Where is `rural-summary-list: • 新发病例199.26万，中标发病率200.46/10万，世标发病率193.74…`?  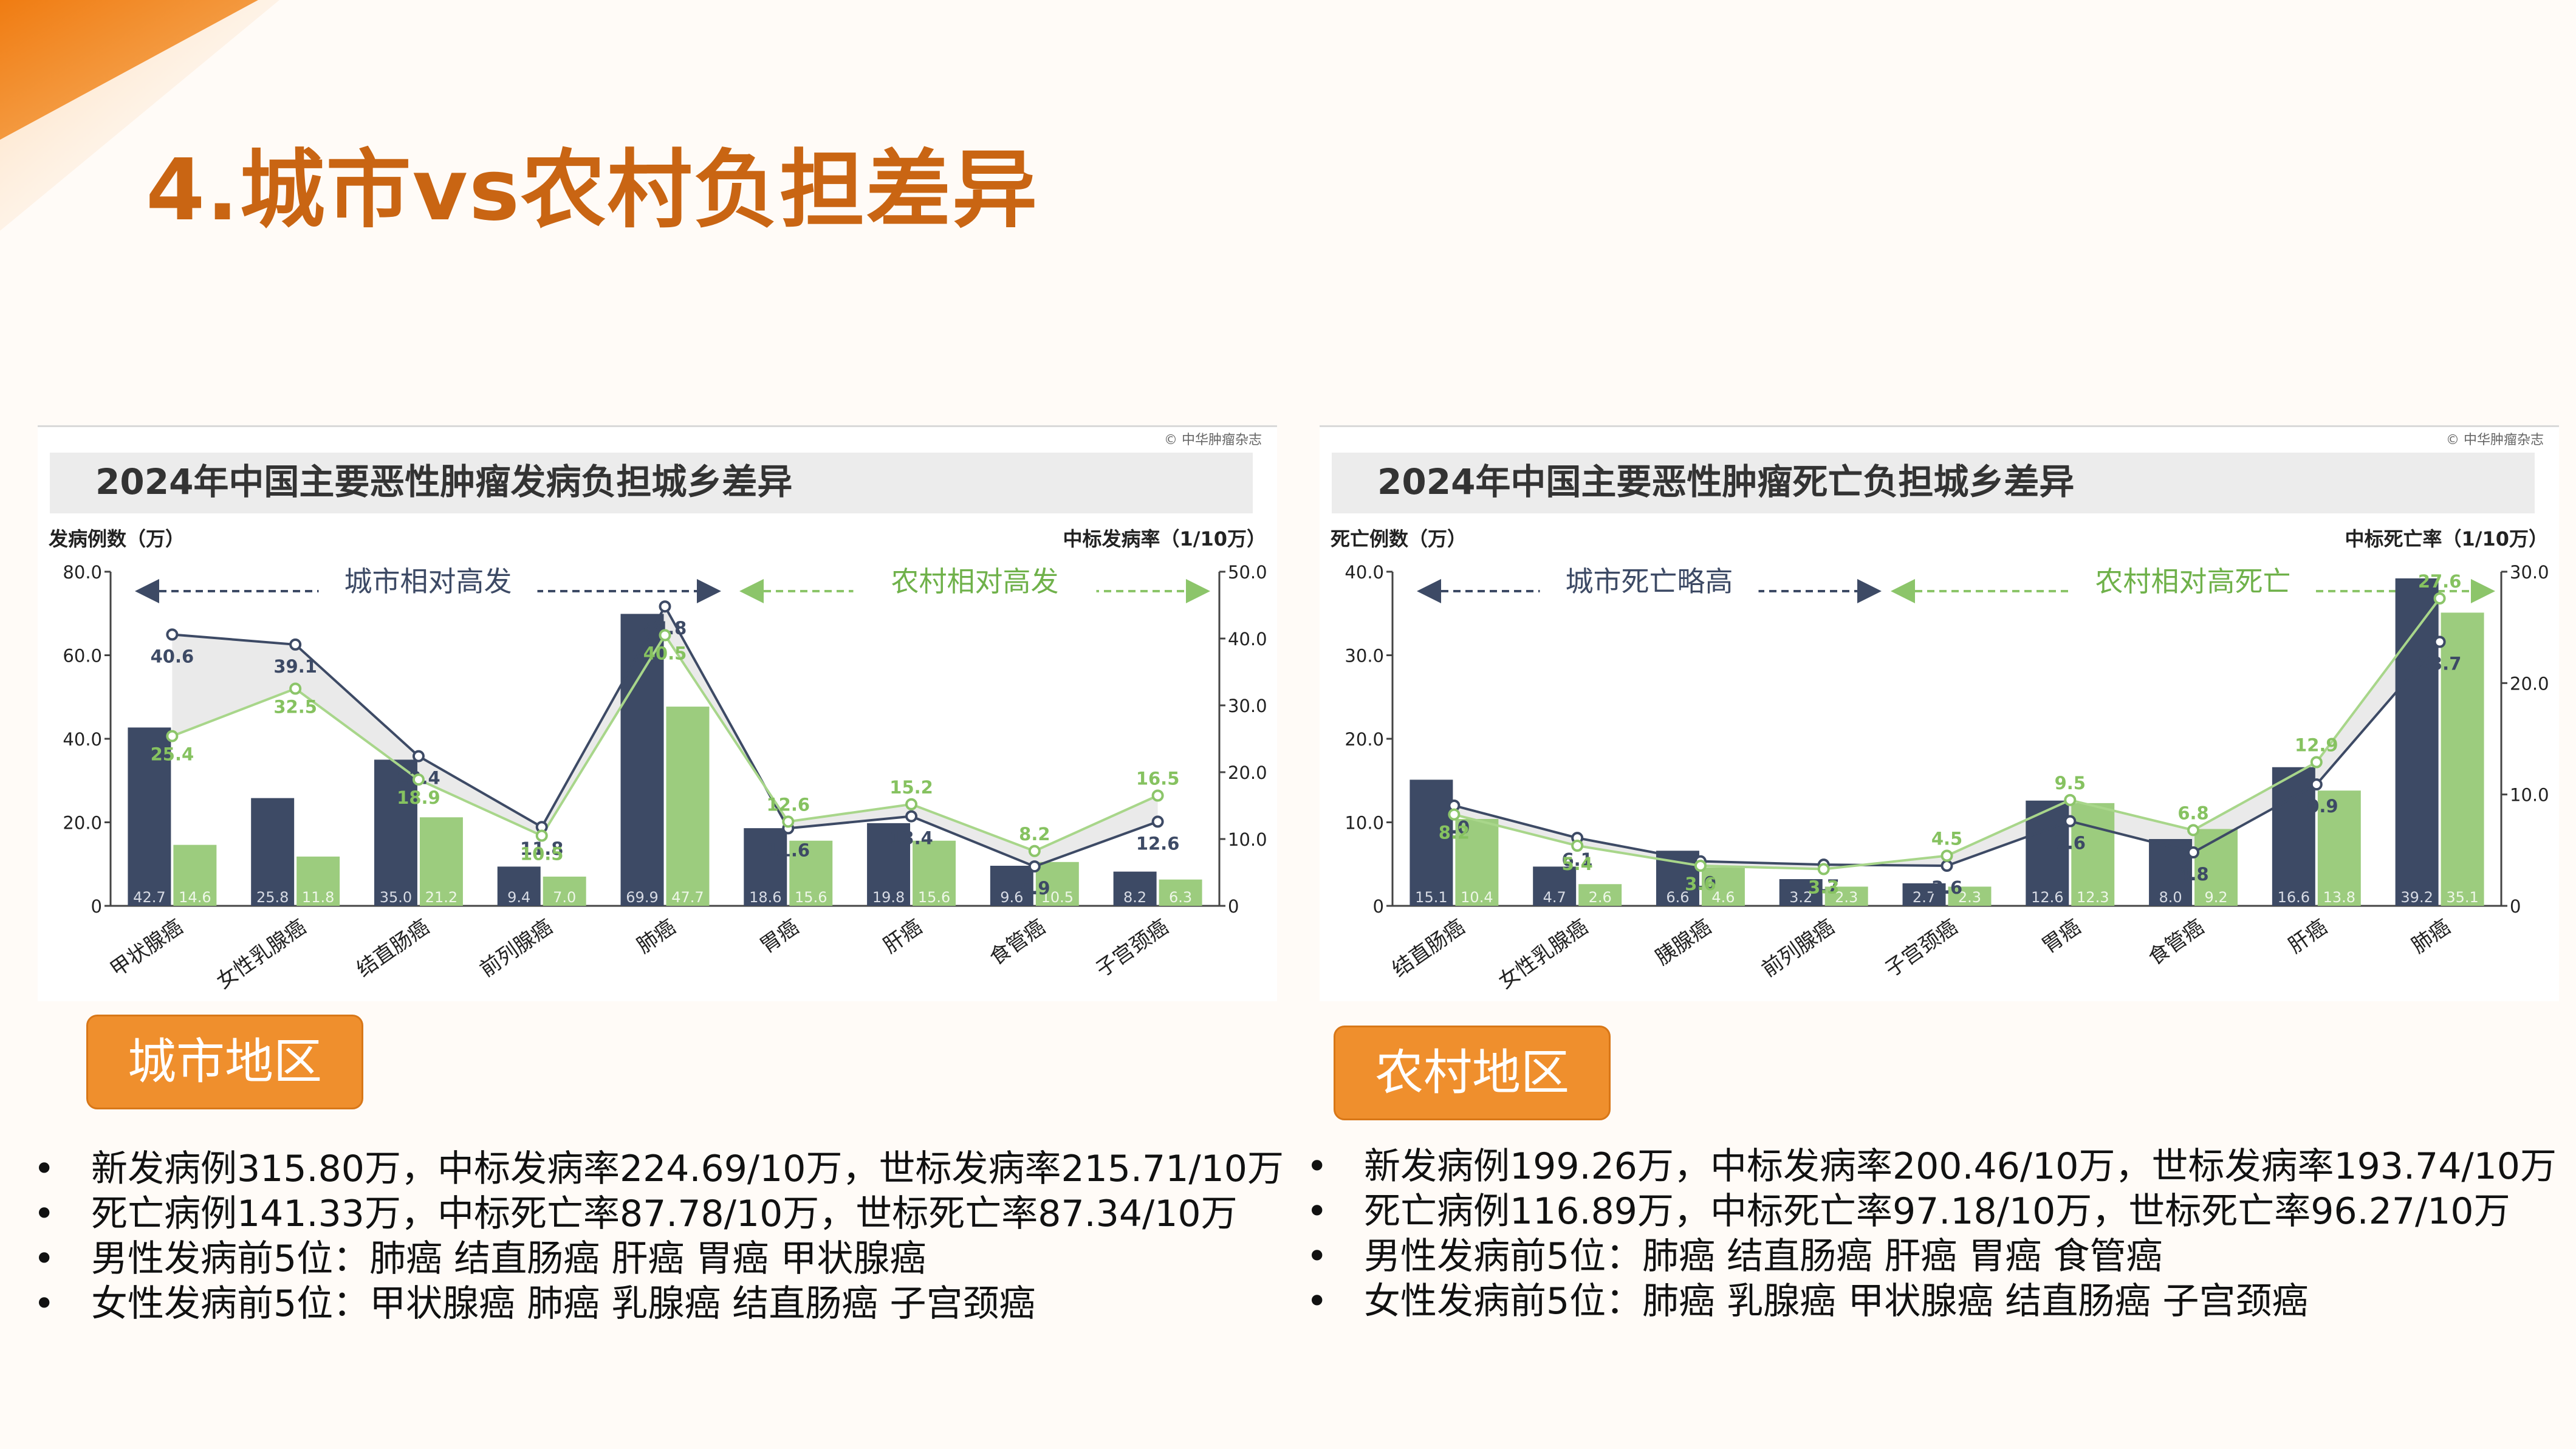 rural-summary-list: • 新发病例199.26万，中标发病率200.46/10万，世标发病率193.74… is located at coordinates (1931, 1234).